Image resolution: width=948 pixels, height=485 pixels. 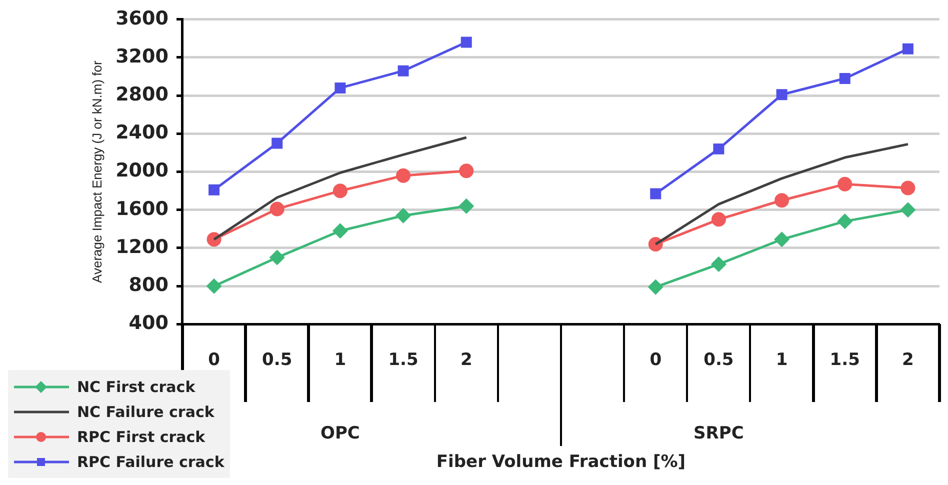 What do you see at coordinates (141, 437) in the screenshot?
I see `legend-label: RPC First crack` at bounding box center [141, 437].